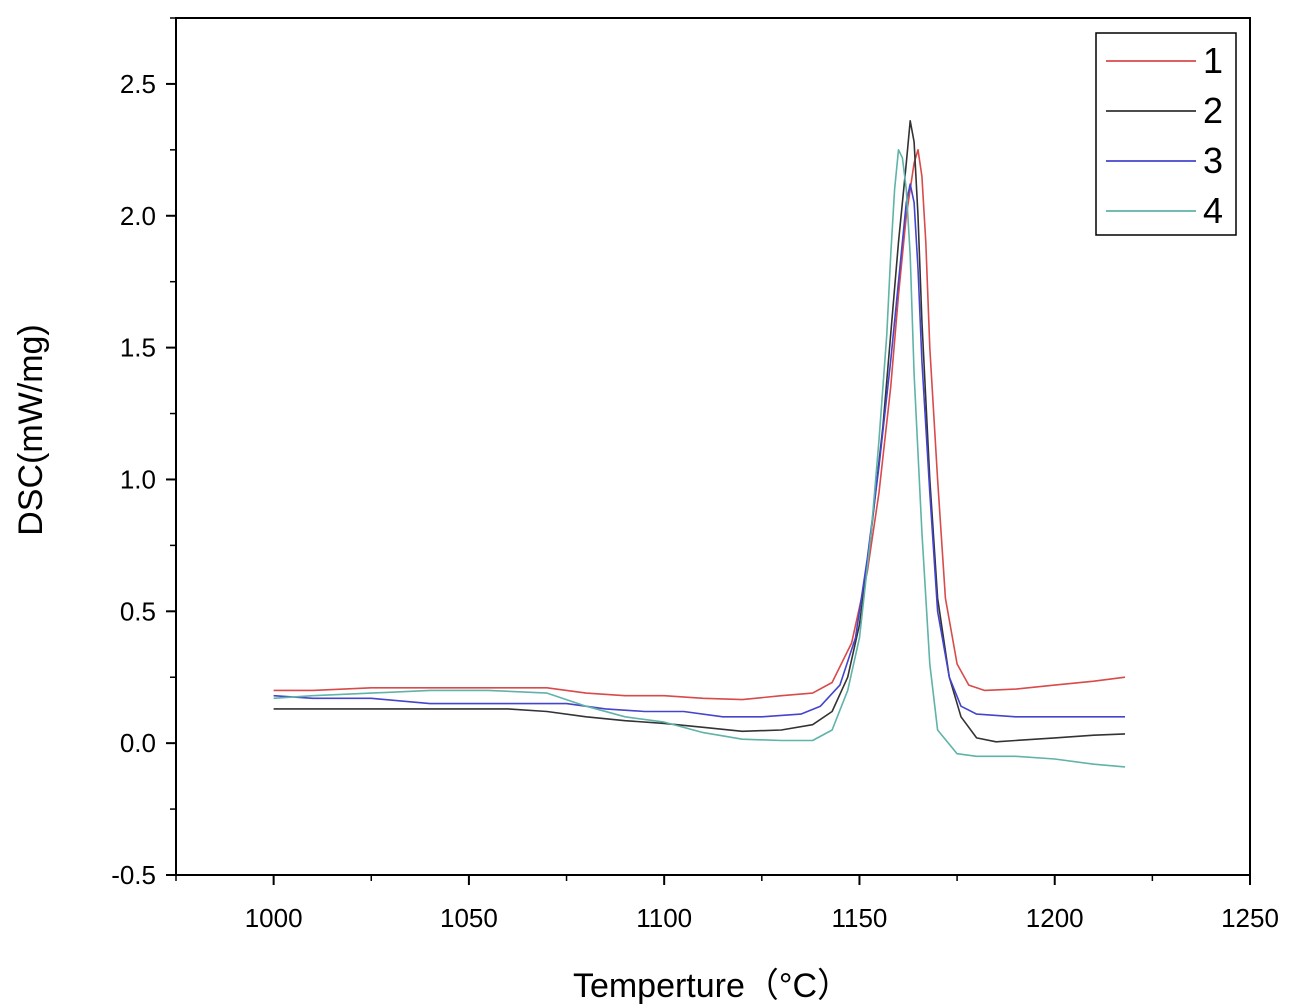 The height and width of the screenshot is (1007, 1291). What do you see at coordinates (31, 430) in the screenshot?
I see `y-axis-title: DSC(mW/mg)` at bounding box center [31, 430].